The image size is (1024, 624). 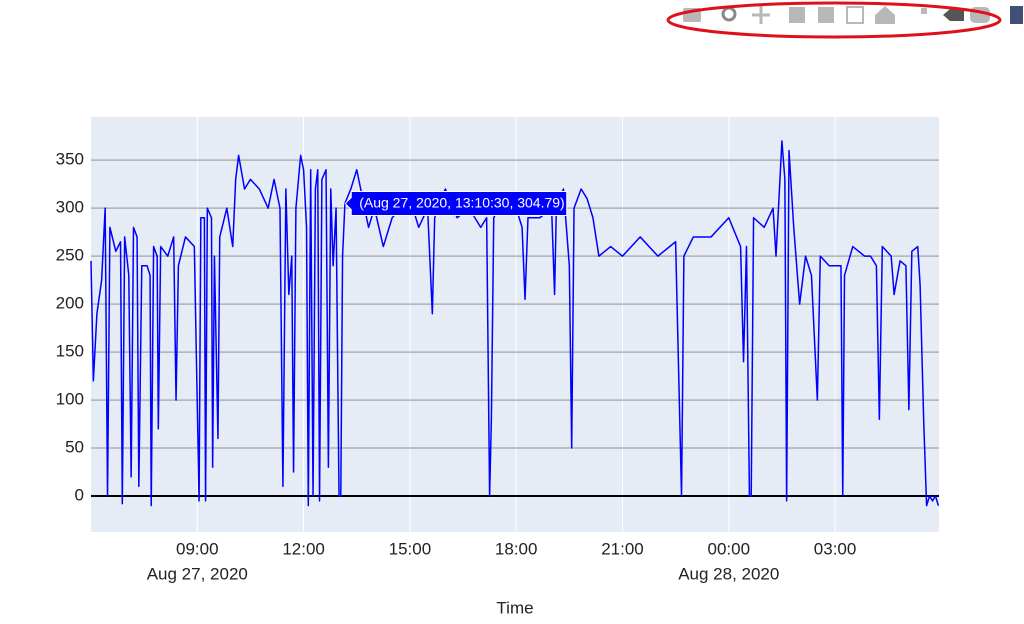 What do you see at coordinates (514, 607) in the screenshot?
I see `x-axis-title: Time` at bounding box center [514, 607].